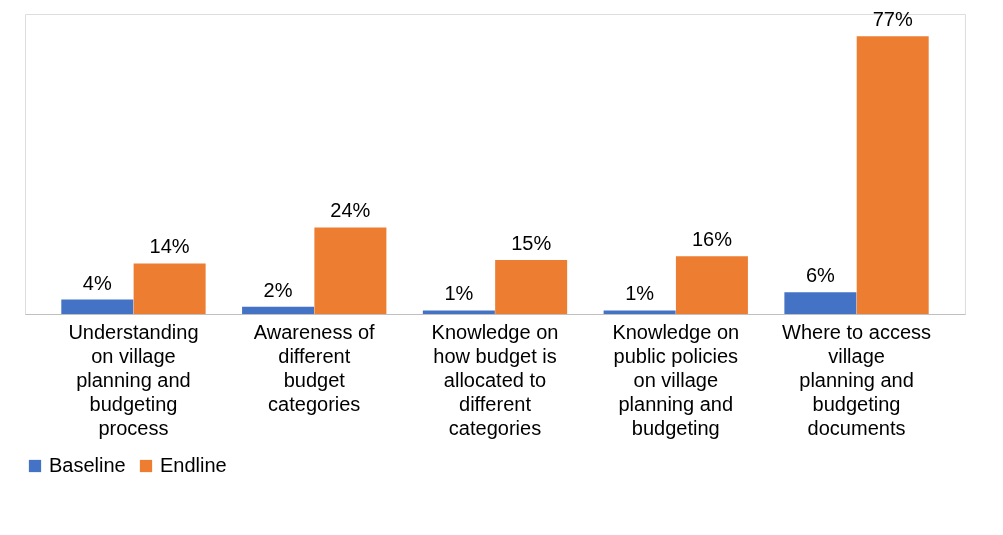  Describe the element at coordinates (495, 379) in the screenshot. I see `x-tick-label: Knowledge on how budget is allocated to different categories` at that location.